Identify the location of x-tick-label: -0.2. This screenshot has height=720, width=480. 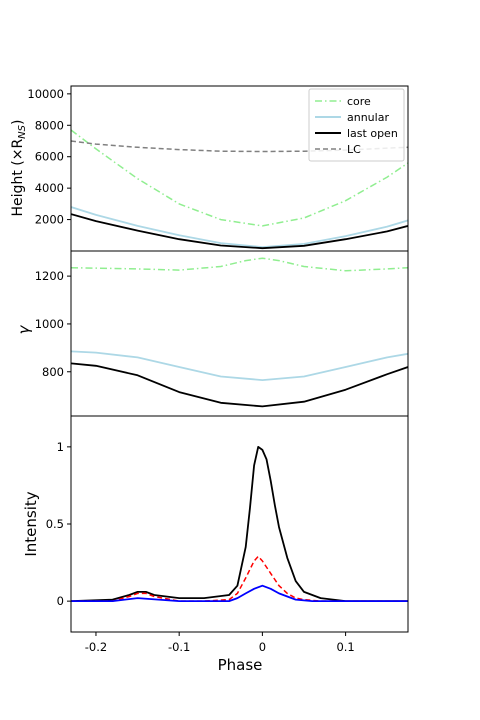
(96, 647).